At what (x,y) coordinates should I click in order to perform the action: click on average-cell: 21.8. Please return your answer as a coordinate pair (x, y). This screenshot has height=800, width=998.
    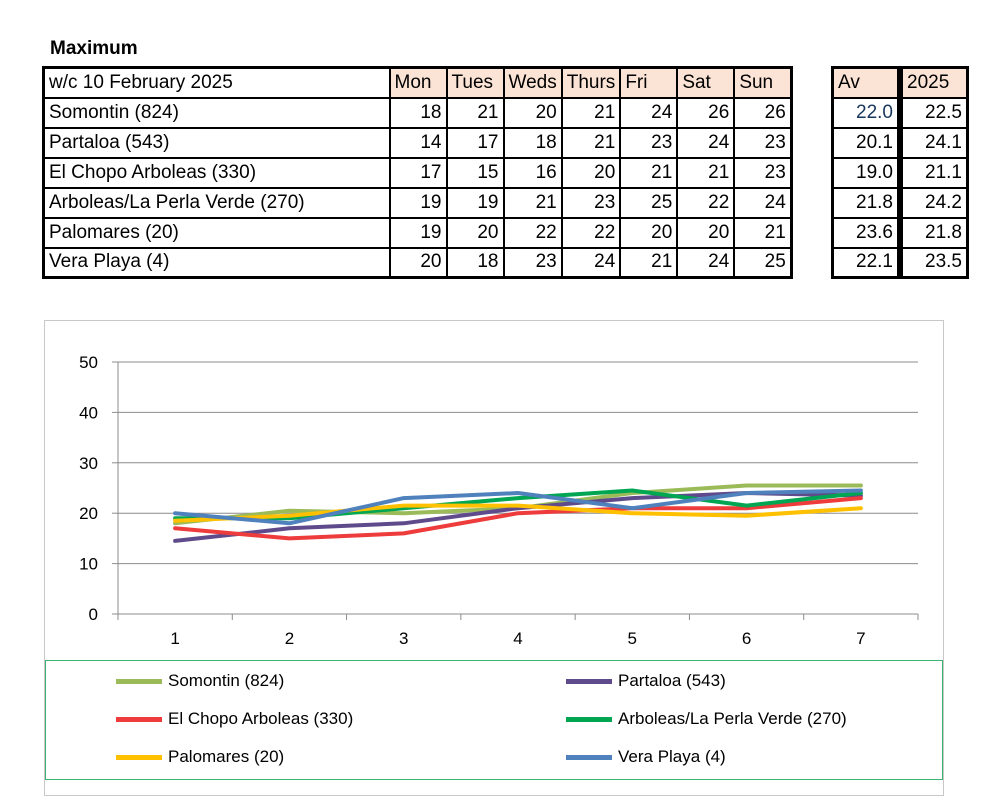
    Looking at the image, I should click on (865, 202).